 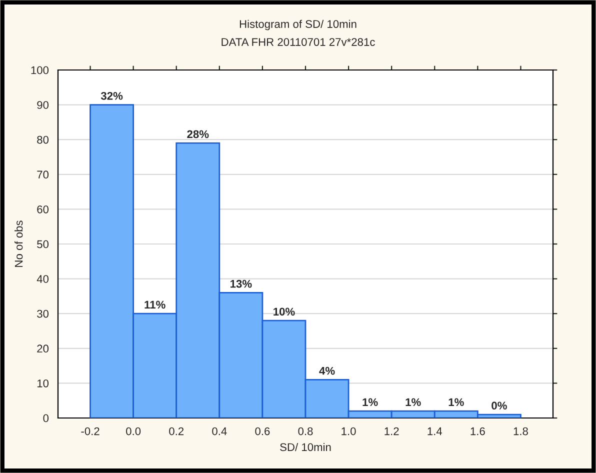 What do you see at coordinates (43, 105) in the screenshot?
I see `y-tick-label: 90` at bounding box center [43, 105].